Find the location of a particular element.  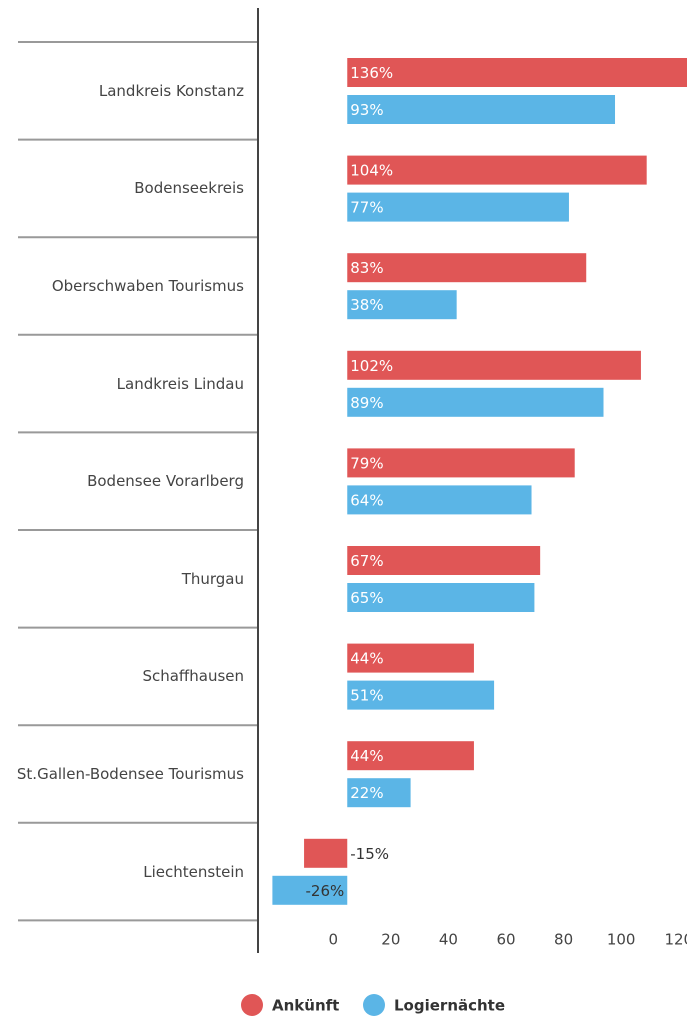

value-label: 67% is located at coordinates (366, 561).